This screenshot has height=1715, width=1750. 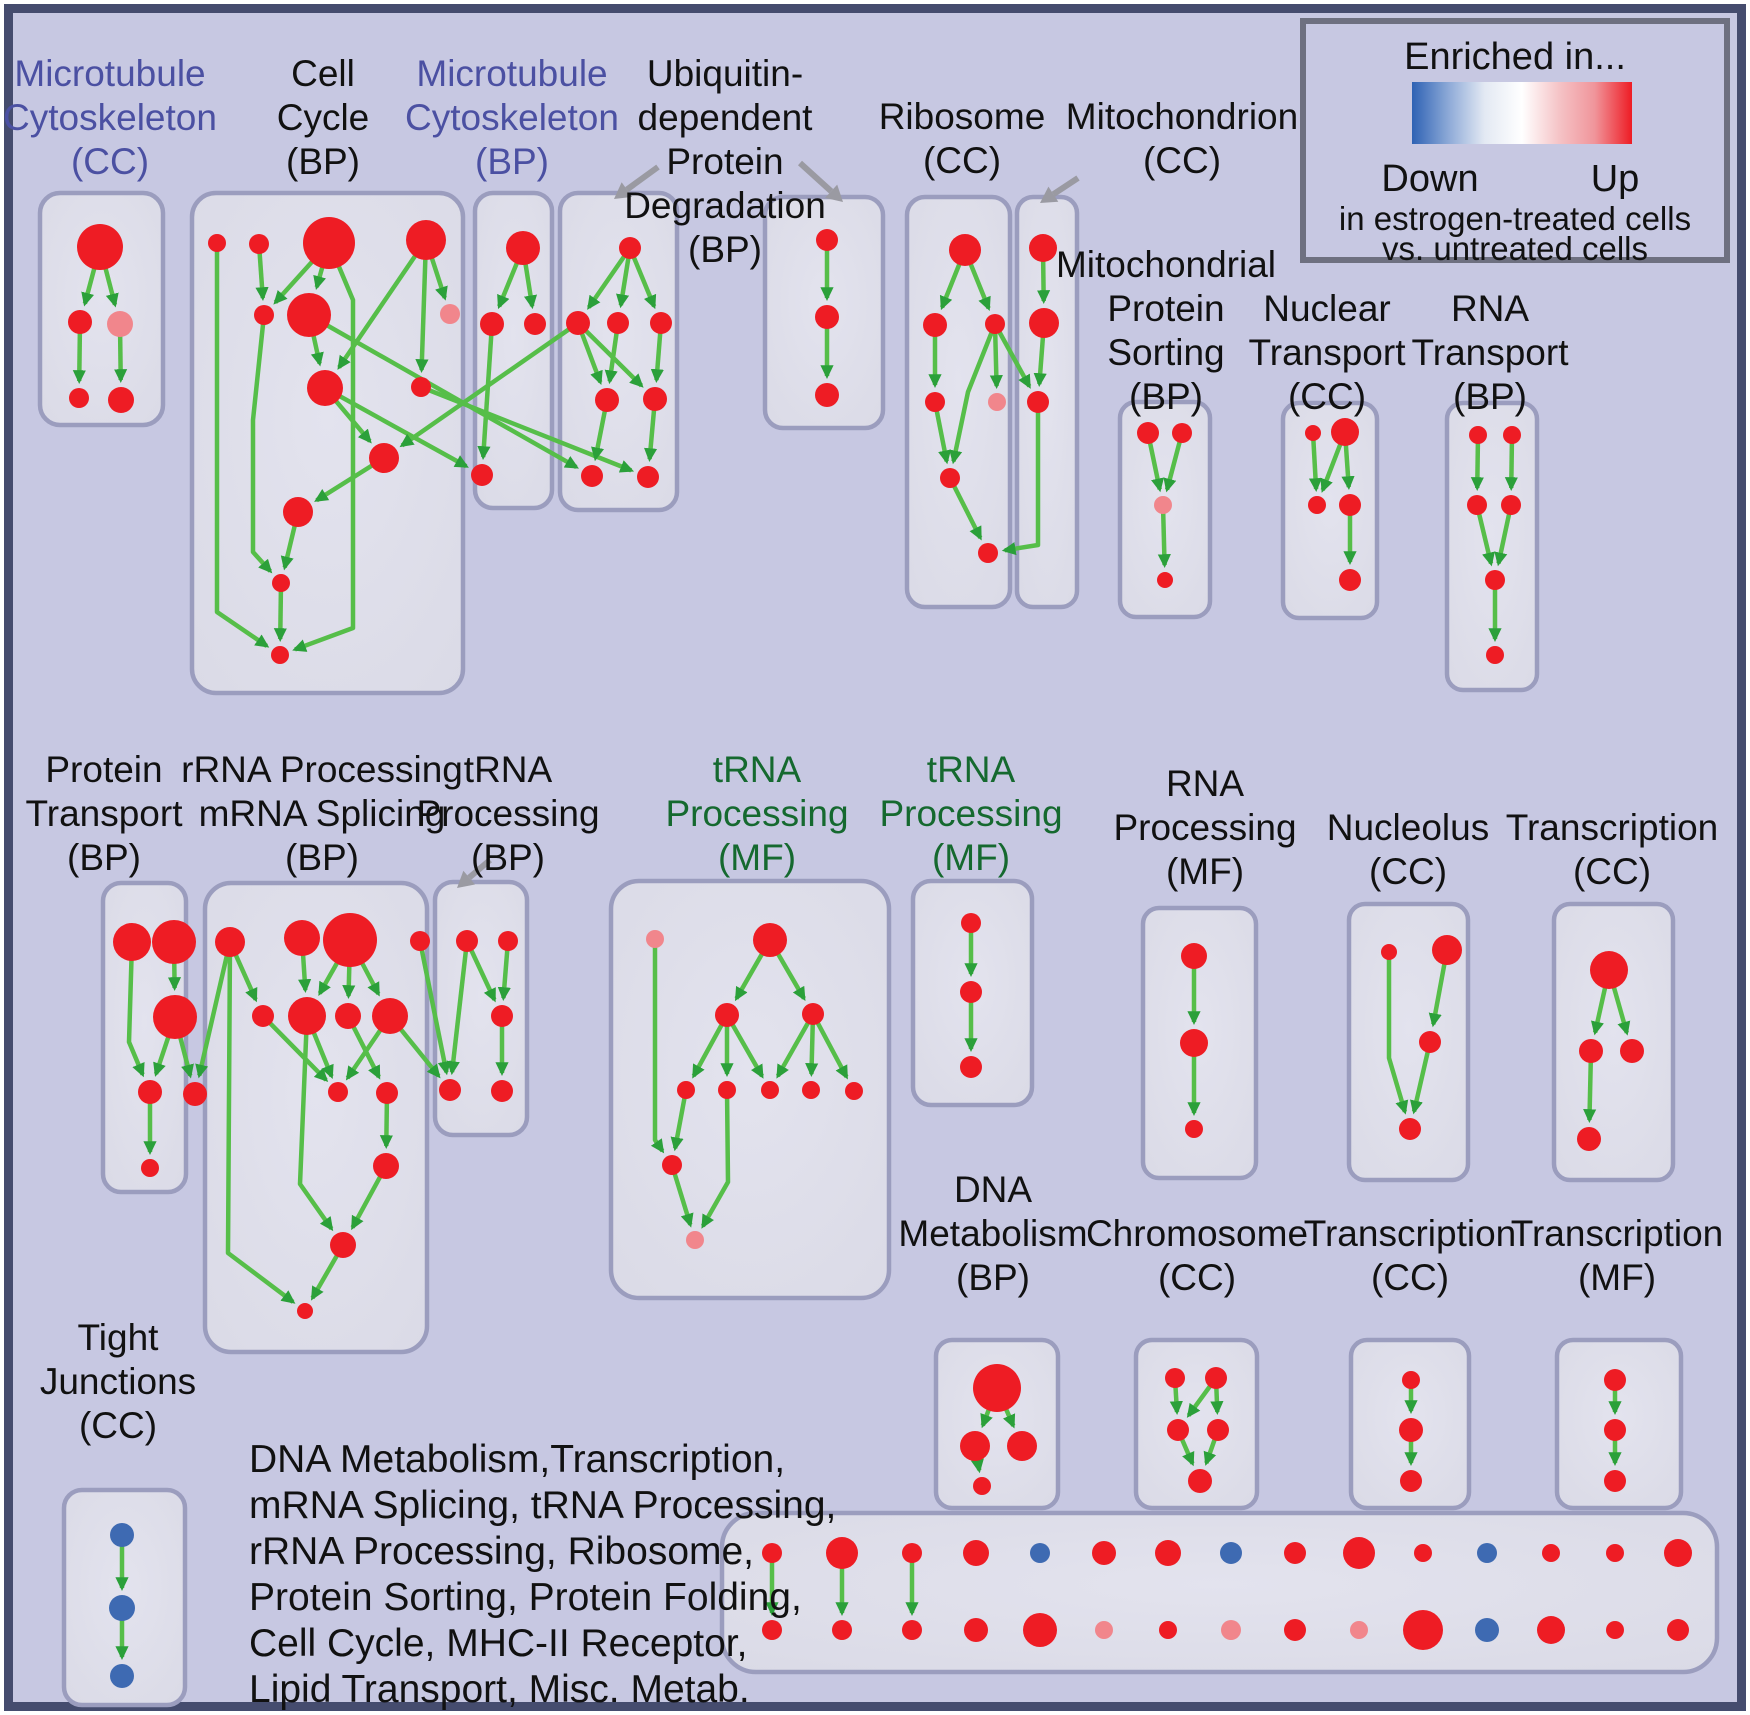 I want to click on go-term-node-rr13, so click(x=305, y=1311).